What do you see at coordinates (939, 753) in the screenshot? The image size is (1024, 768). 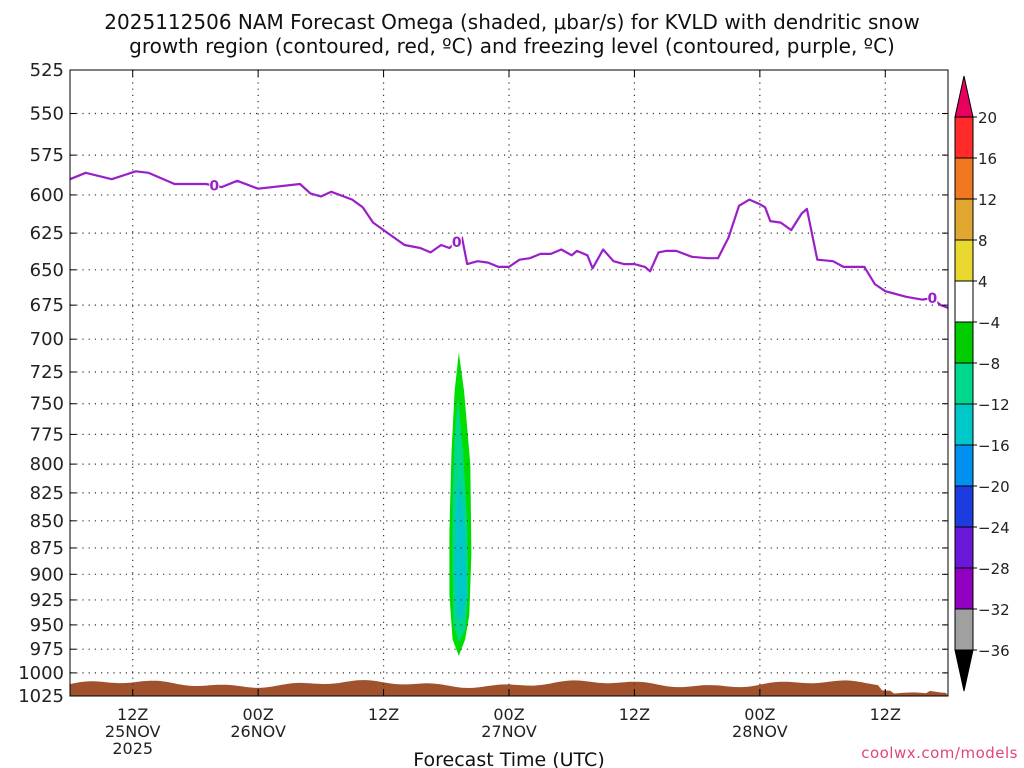 I see `site-credit: coolwx.com/models` at bounding box center [939, 753].